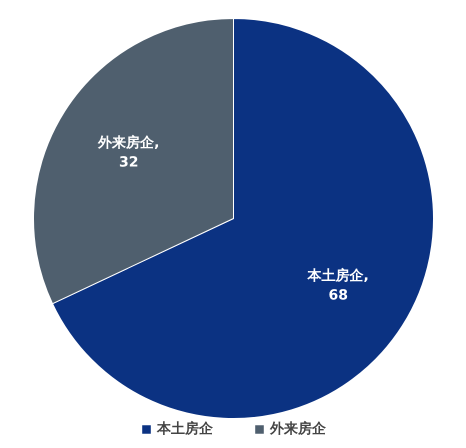 This screenshot has width=466, height=448. I want to click on legend-label: 外来房企, so click(298, 429).